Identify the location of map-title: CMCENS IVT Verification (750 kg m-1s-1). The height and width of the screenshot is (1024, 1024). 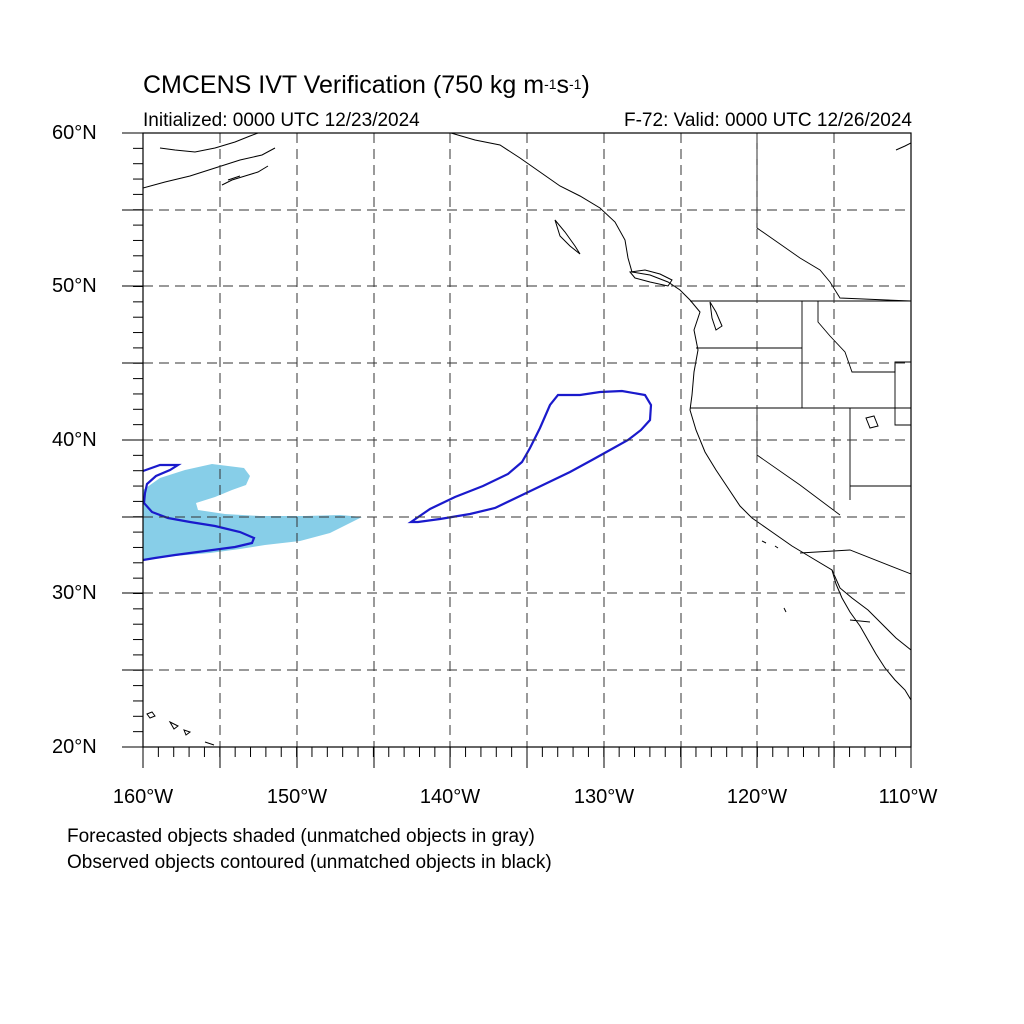
(366, 85).